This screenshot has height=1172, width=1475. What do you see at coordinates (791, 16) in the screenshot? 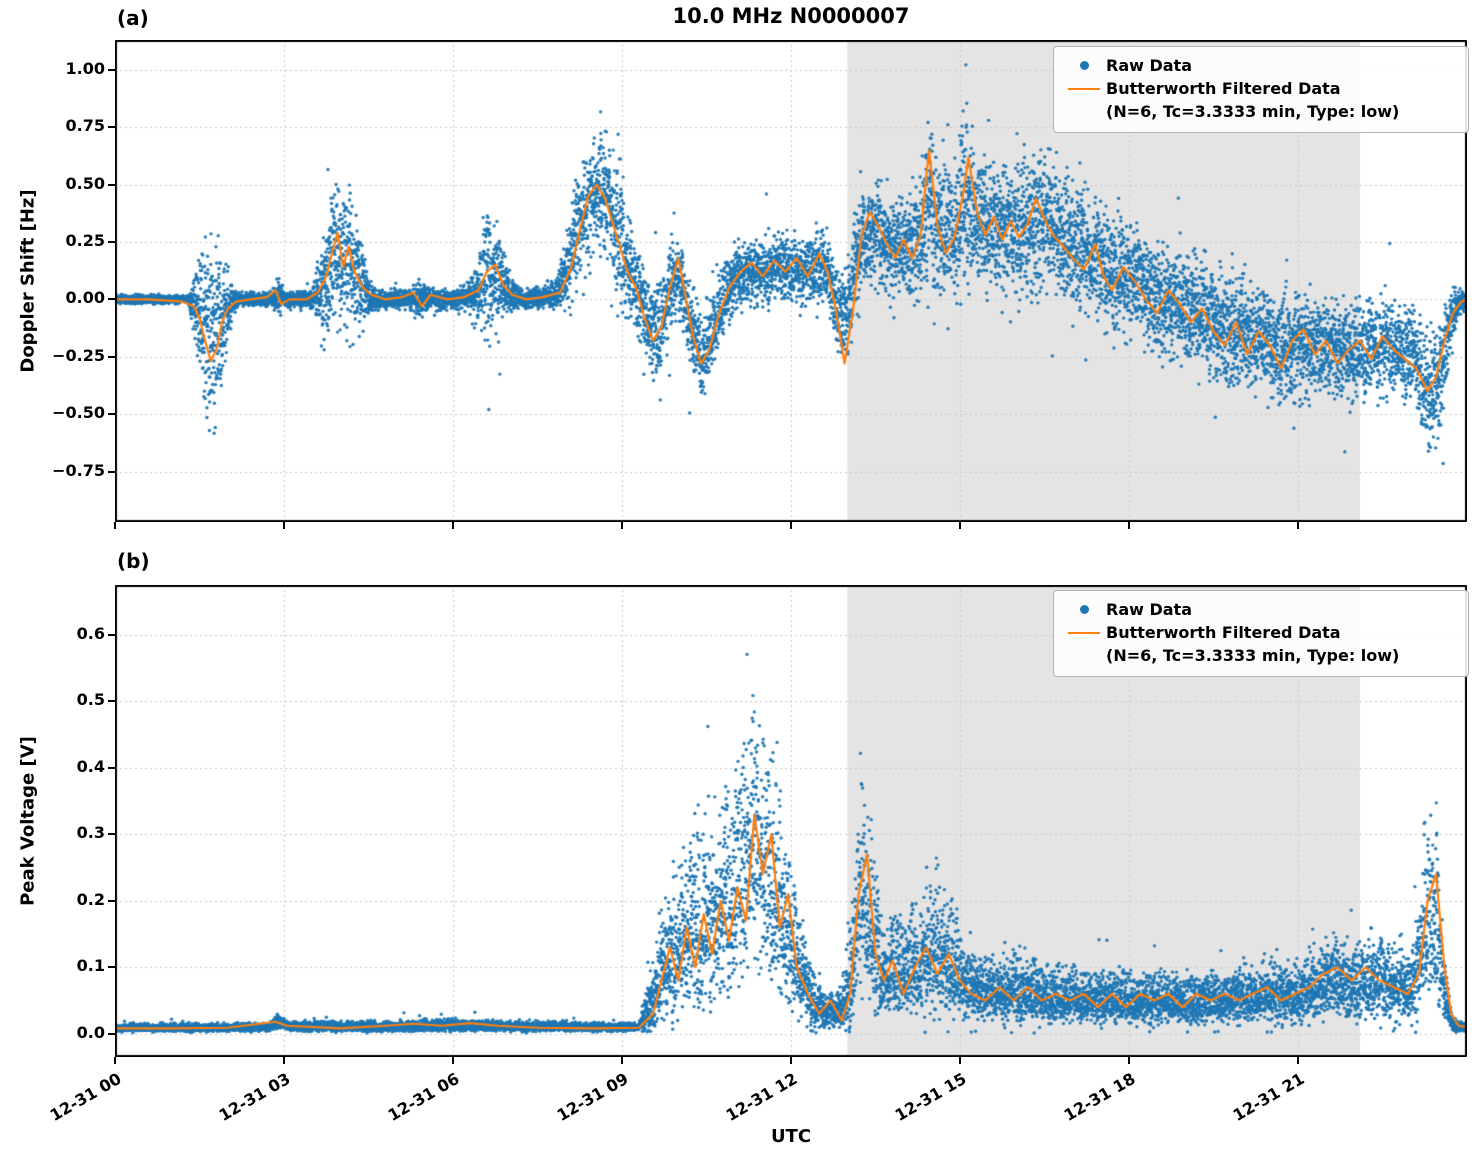
I see `chart-title: 10.0 MHz N0000007` at bounding box center [791, 16].